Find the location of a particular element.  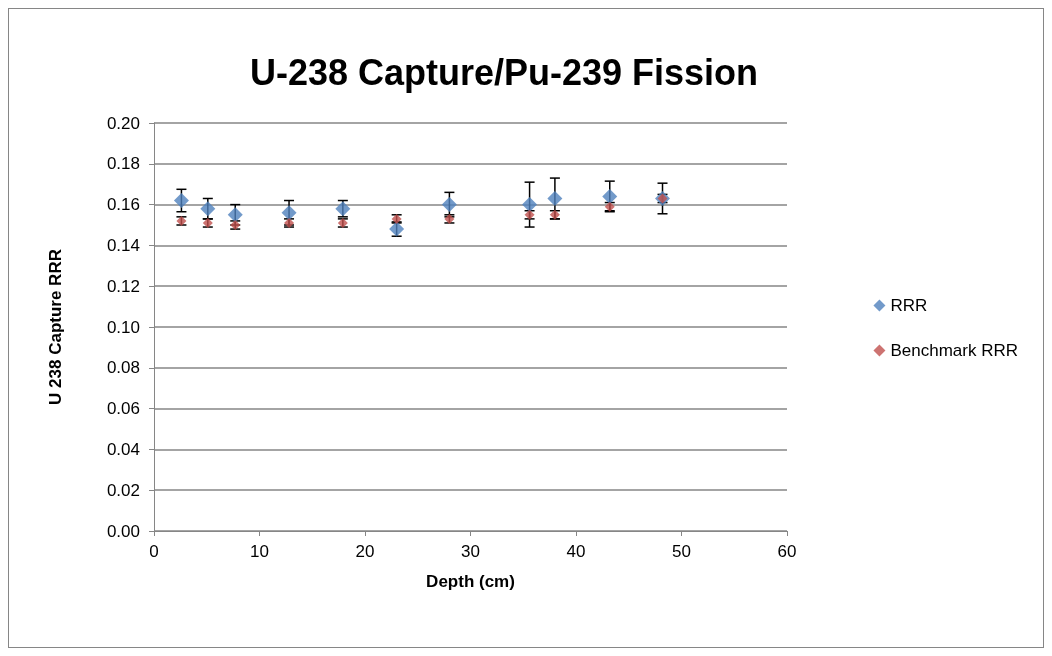

y-tick-label: 0.08 is located at coordinates (123, 368).